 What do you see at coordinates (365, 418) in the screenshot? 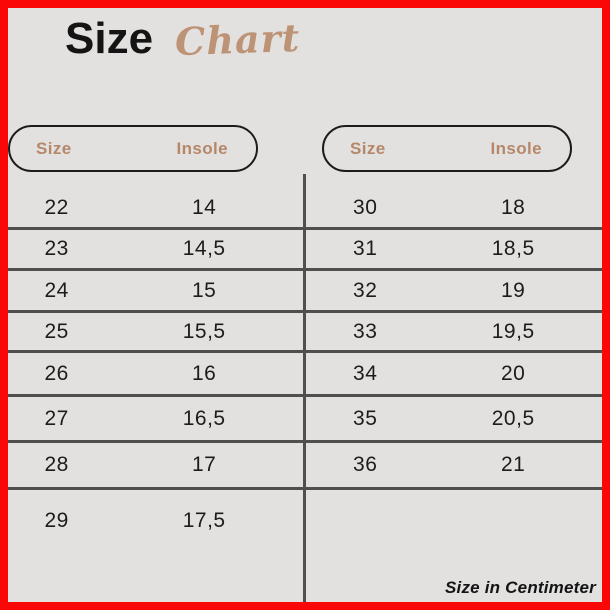
I see `size-cell: 35` at bounding box center [365, 418].